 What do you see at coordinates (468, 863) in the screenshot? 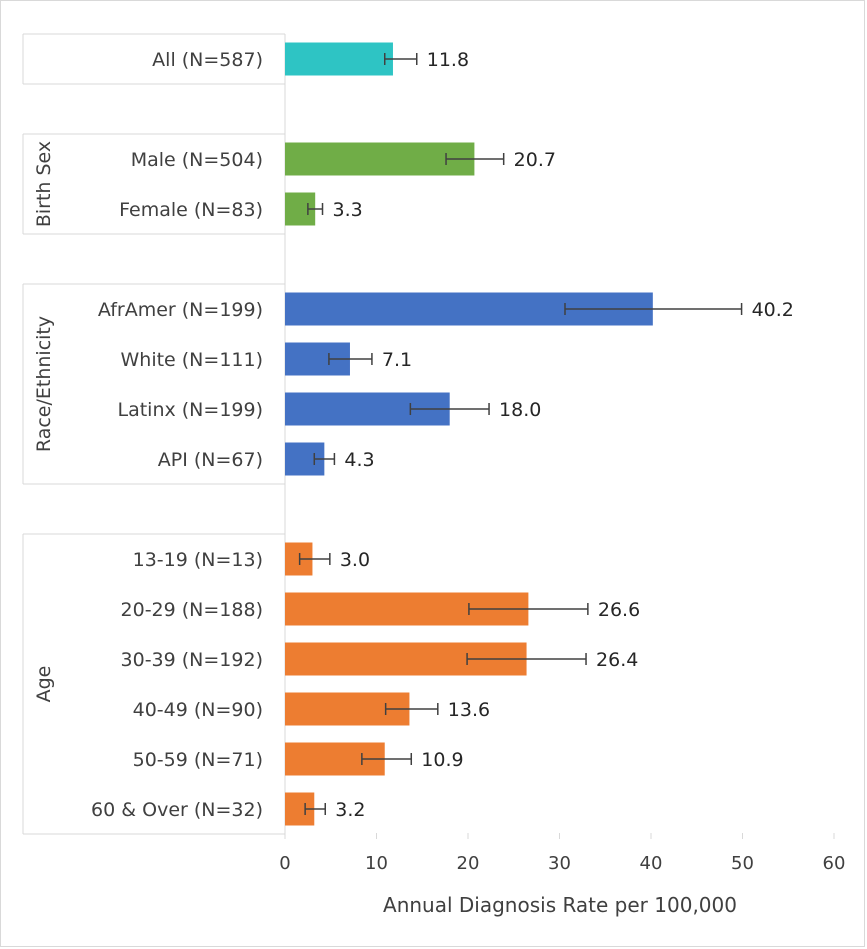
I see `x-tick-label: 20` at bounding box center [468, 863].